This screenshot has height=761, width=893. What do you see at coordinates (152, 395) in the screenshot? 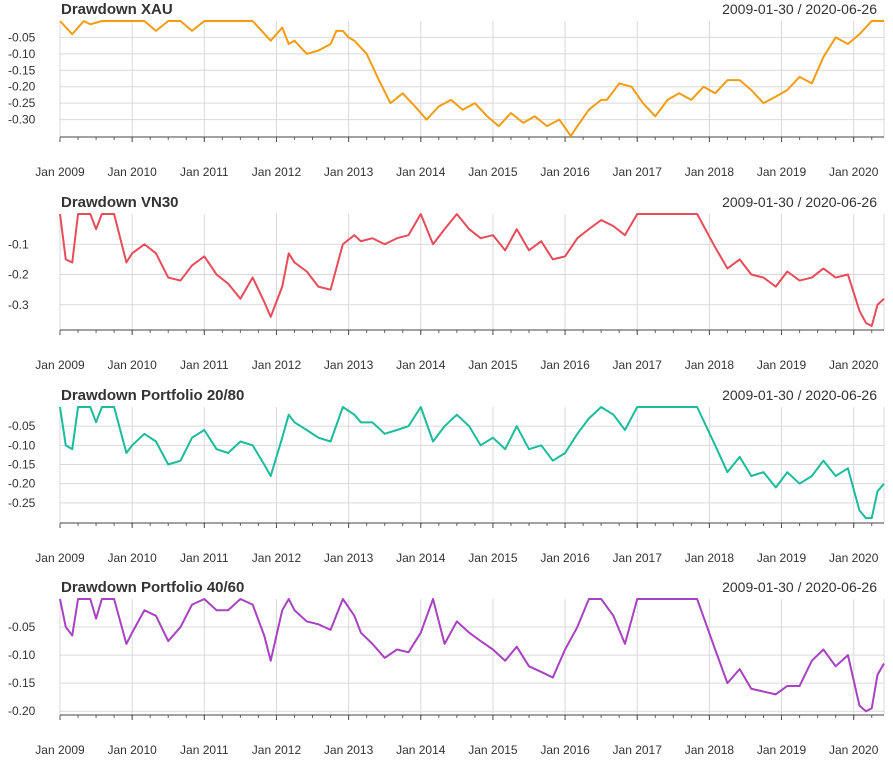
I see `chart-title: Drawdown Portfolio 20/80` at bounding box center [152, 395].